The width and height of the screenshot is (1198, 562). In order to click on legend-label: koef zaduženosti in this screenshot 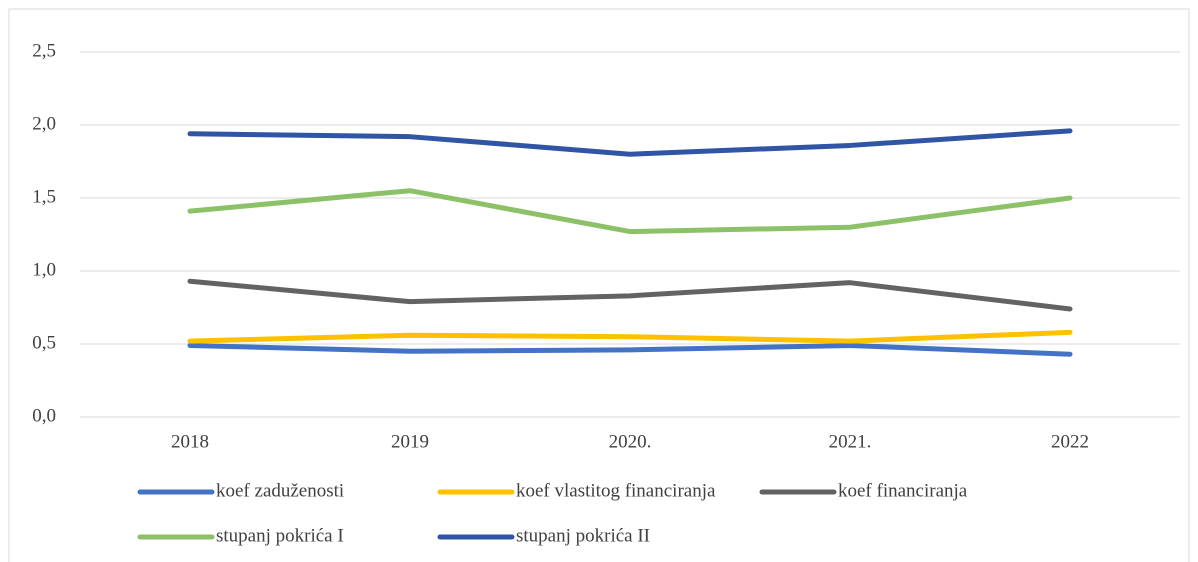, I will do `click(280, 490)`.